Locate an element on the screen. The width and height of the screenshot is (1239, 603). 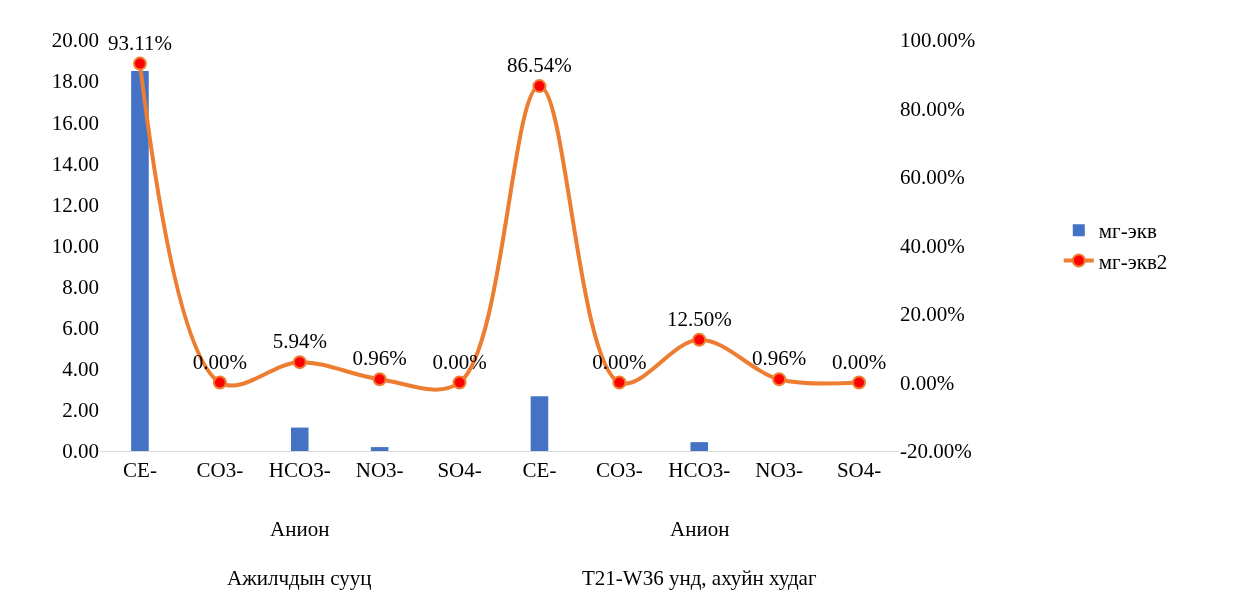
data-label: 86.54% is located at coordinates (539, 65).